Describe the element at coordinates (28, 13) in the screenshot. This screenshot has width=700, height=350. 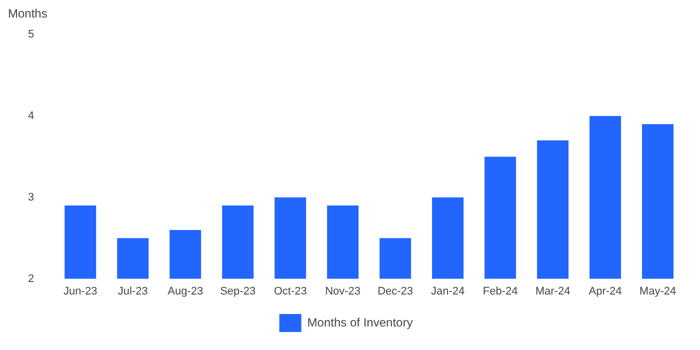
I see `y-axis-title: Months` at that location.